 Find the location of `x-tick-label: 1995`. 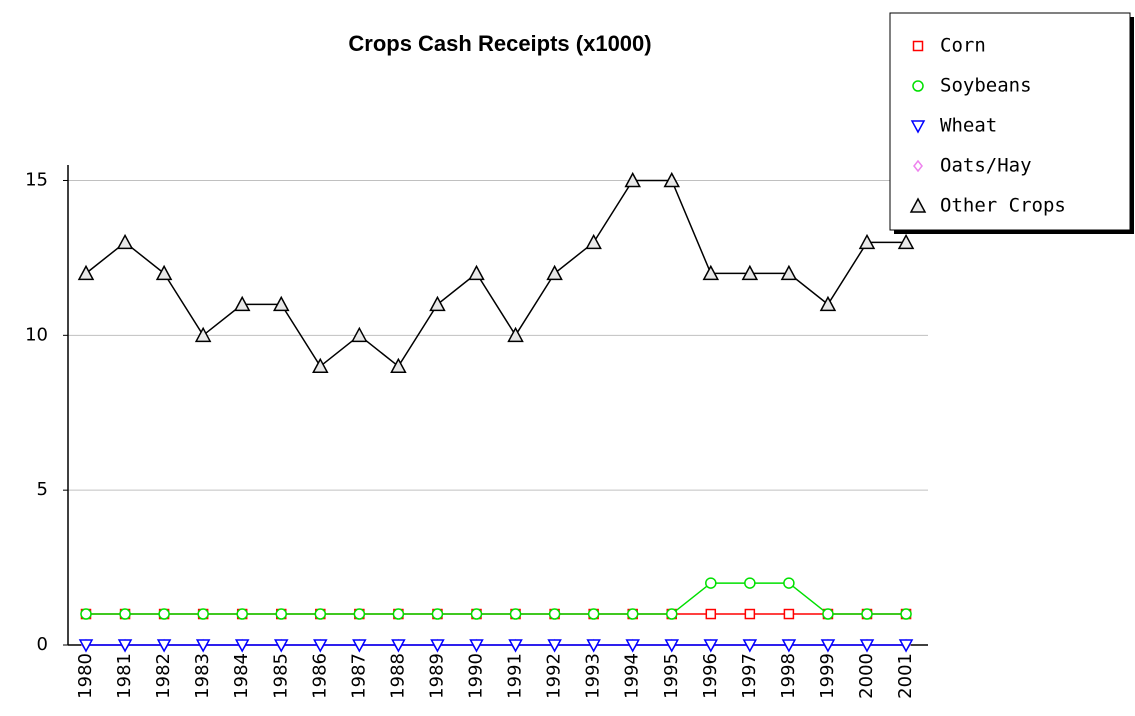

x-tick-label: 1995 is located at coordinates (671, 676).